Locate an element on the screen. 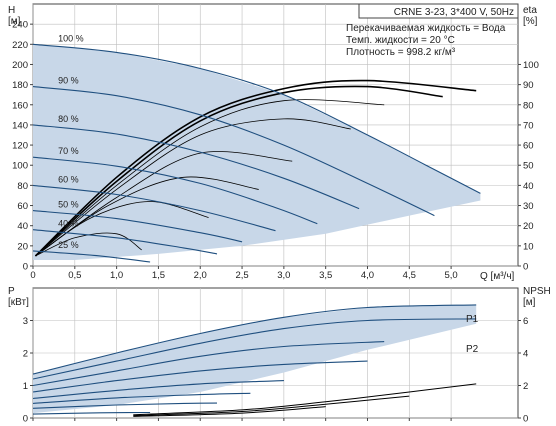 This screenshot has height=426, width=556. y-tick-label: 180 is located at coordinates (20, 85).